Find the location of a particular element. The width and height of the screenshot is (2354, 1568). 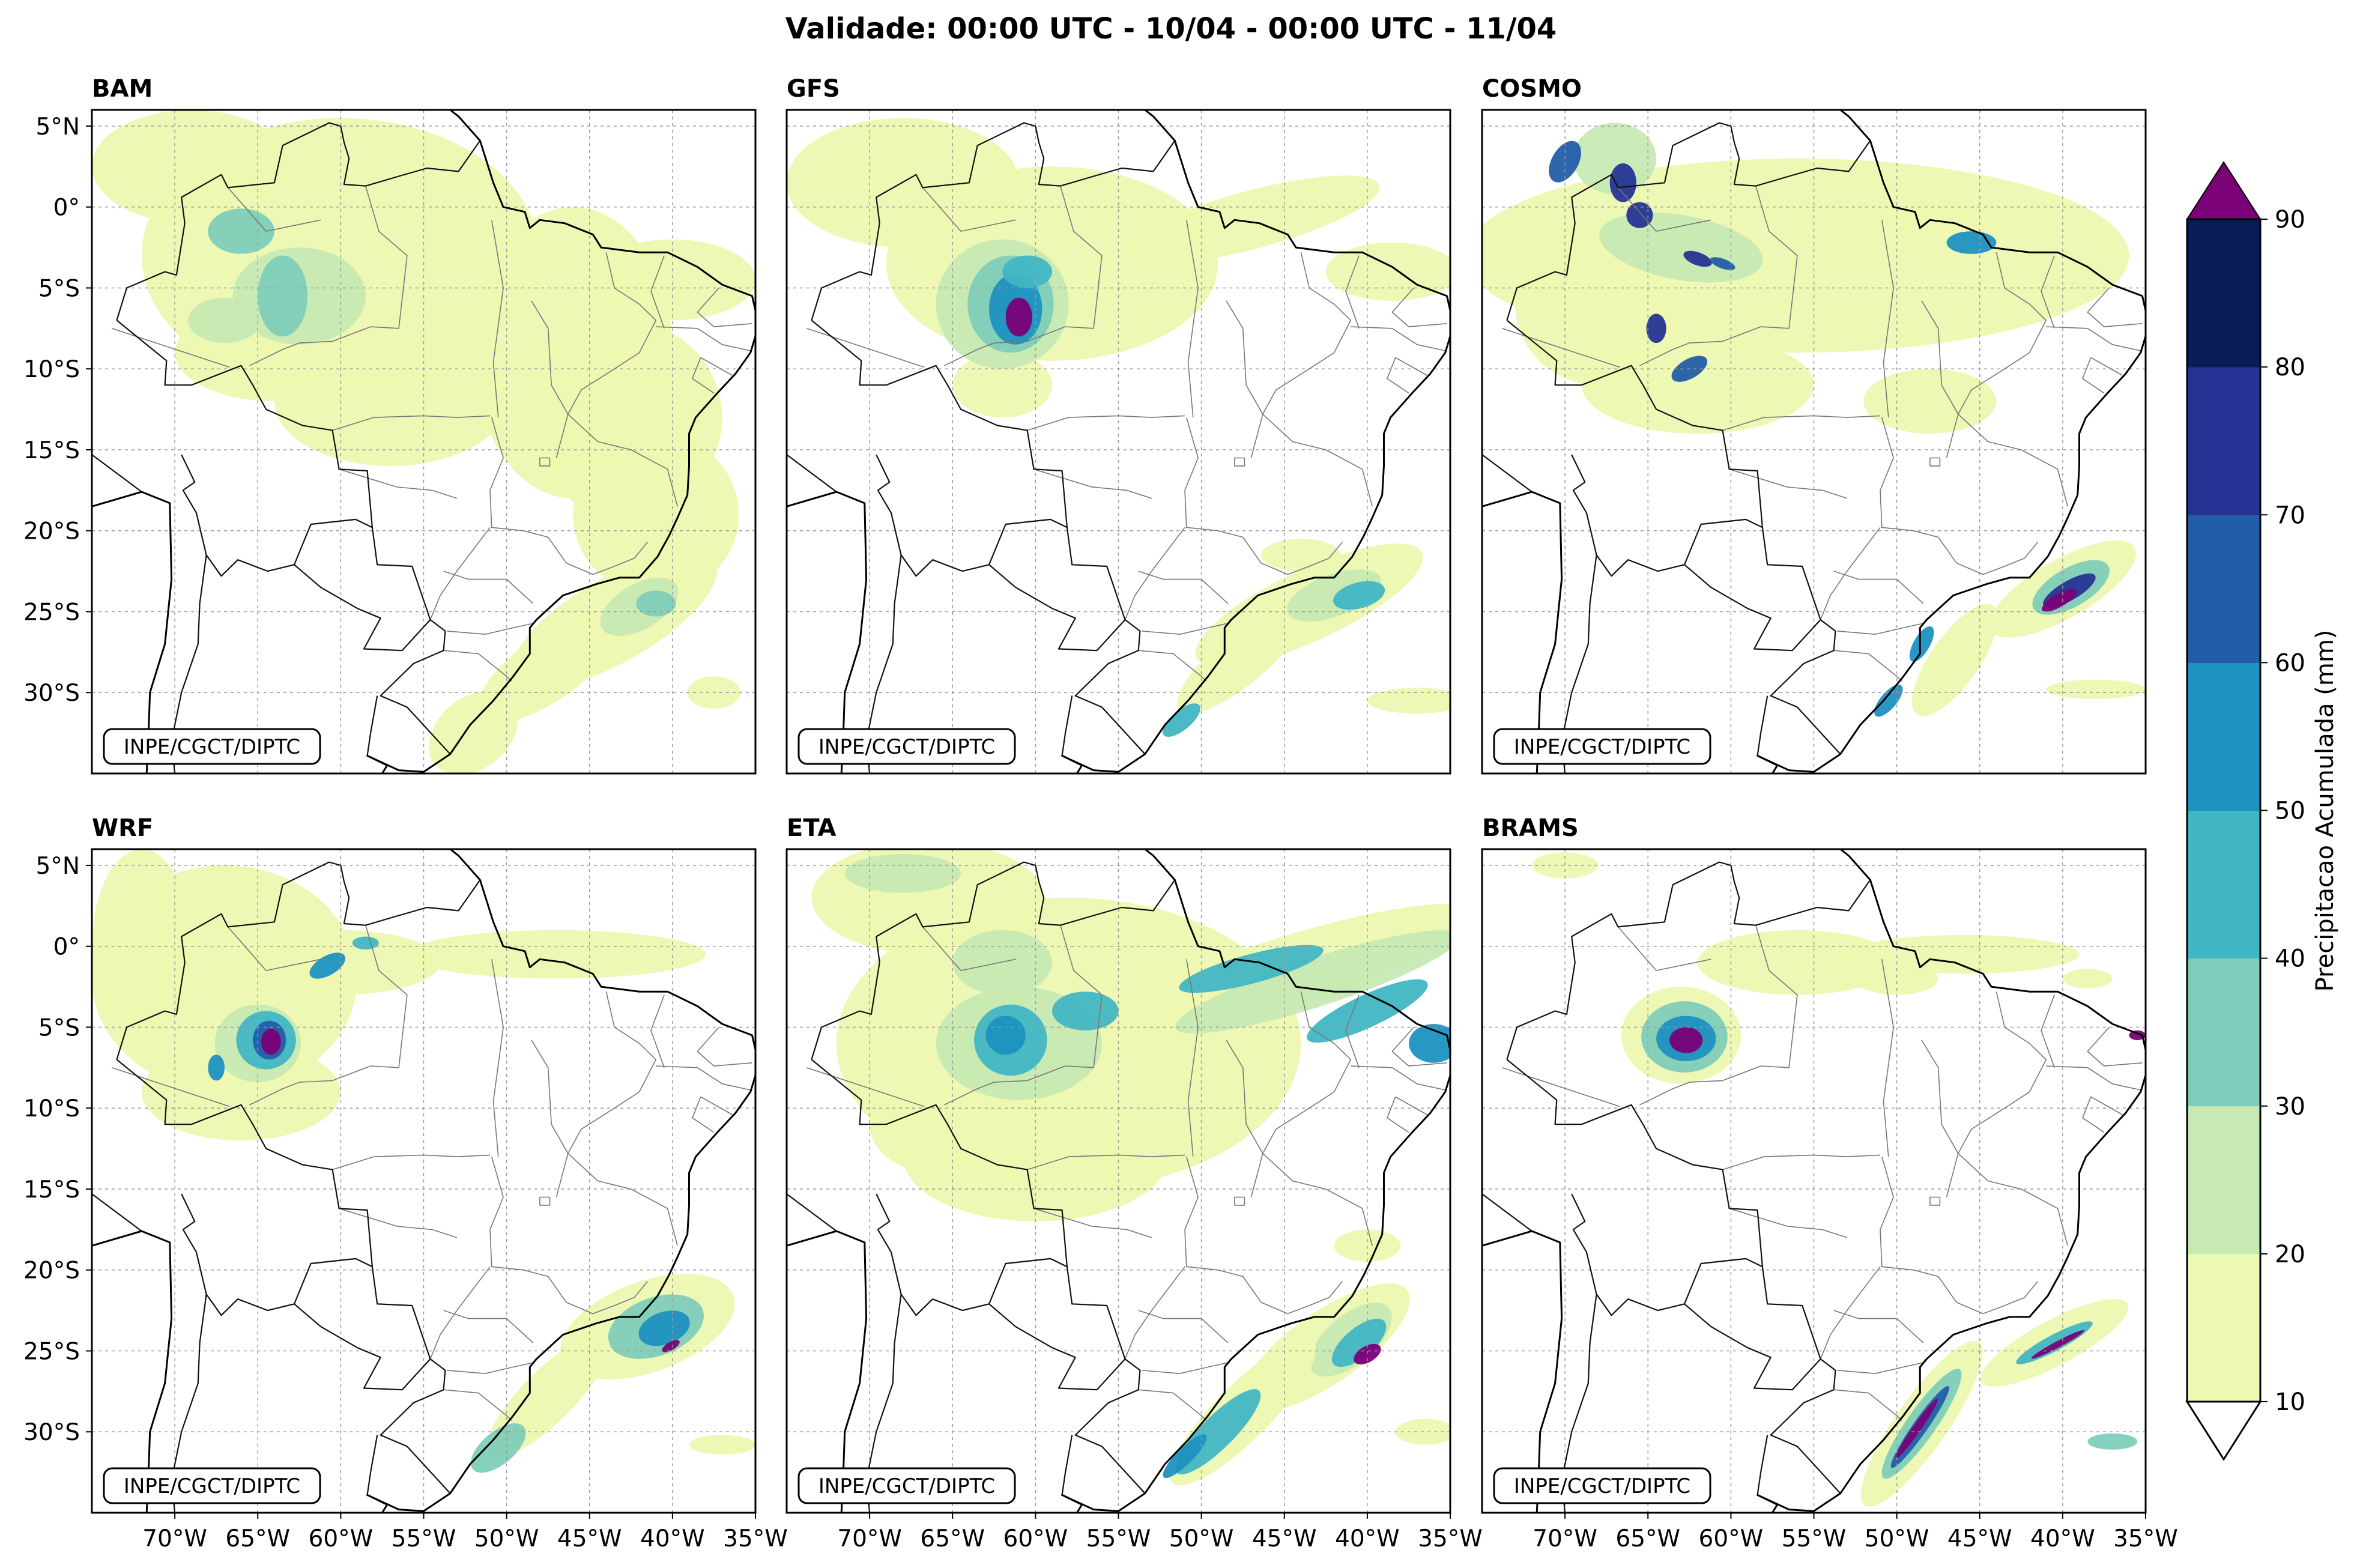

lat-tick-label: 5°N is located at coordinates (58, 866).